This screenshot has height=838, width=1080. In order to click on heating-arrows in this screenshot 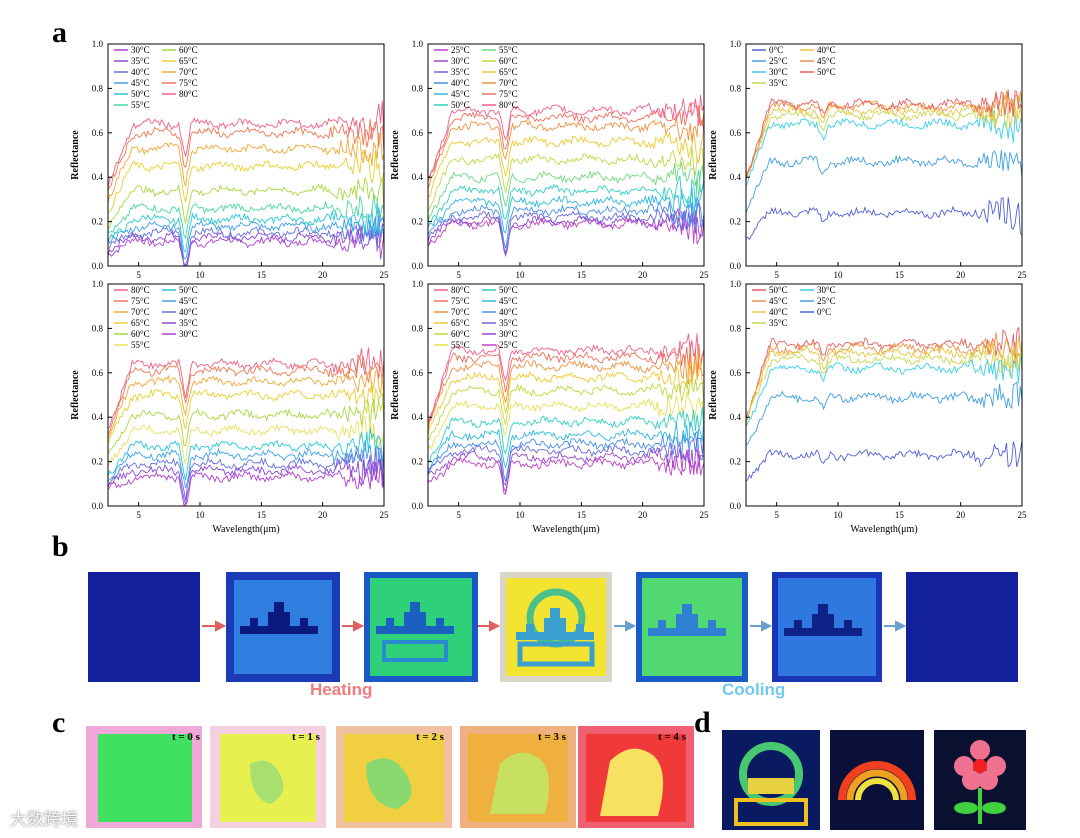, I will do `click(351, 626)`.